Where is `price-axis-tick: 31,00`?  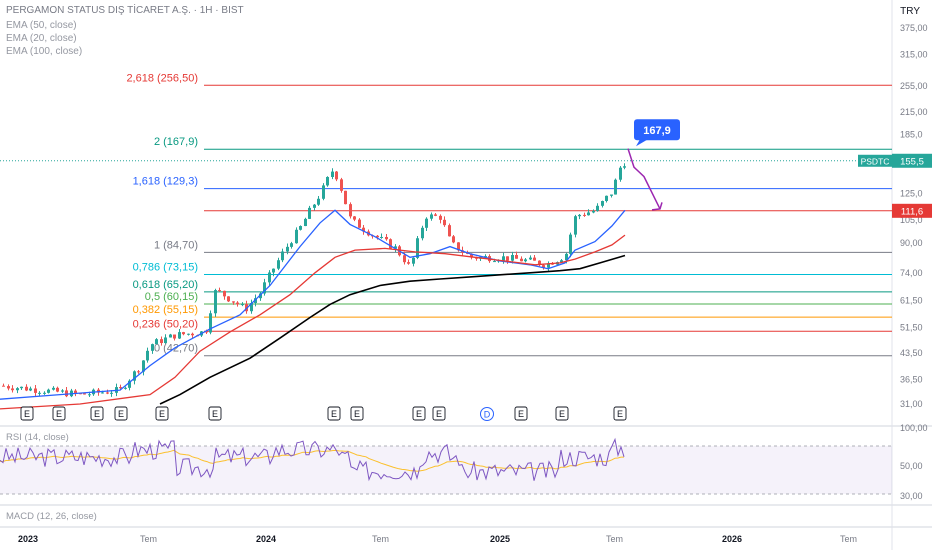
price-axis-tick: 31,00 is located at coordinates (911, 404).